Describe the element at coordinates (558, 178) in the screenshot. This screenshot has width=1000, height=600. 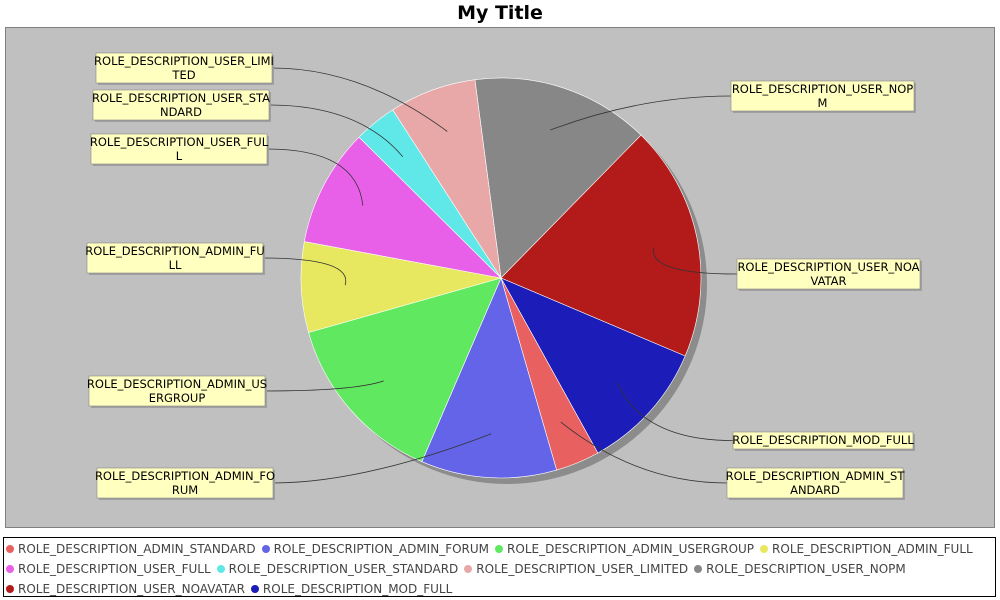
I see `pie-slice-role-description-user-nopm` at that location.